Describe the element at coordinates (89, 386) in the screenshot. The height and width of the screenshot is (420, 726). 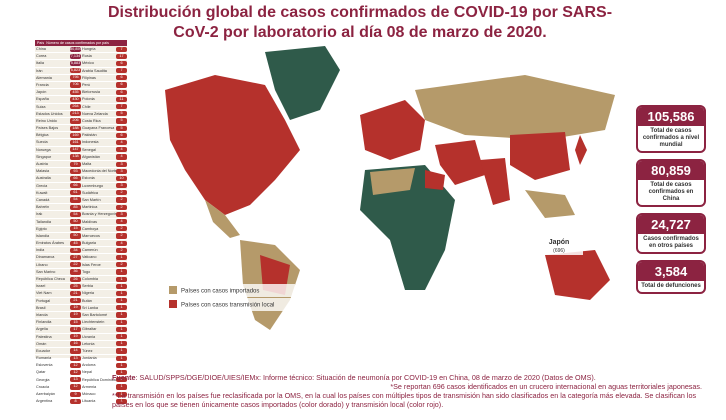
I see `country: Armenia` at that location.